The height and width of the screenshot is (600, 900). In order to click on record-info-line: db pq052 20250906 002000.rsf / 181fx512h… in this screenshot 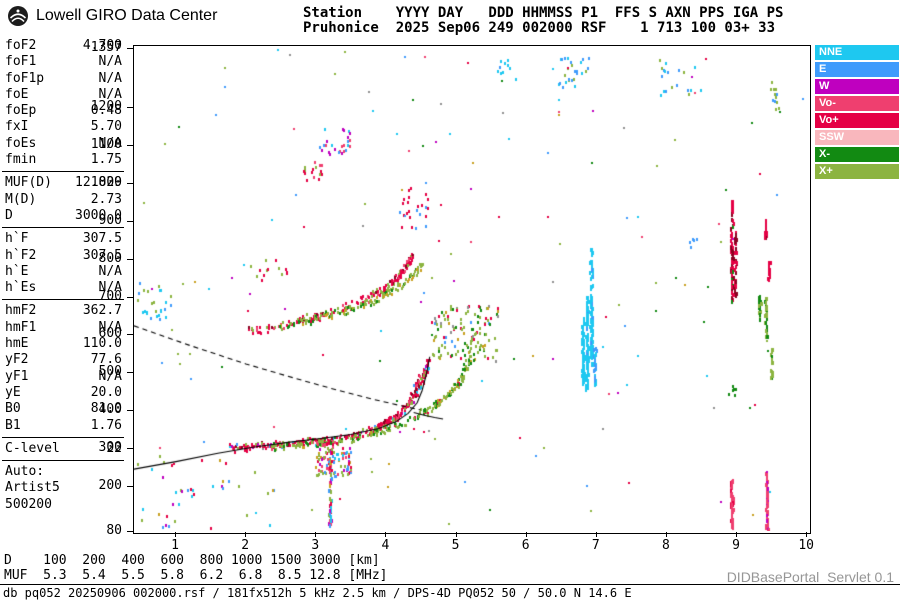, I will do `click(317, 593)`.